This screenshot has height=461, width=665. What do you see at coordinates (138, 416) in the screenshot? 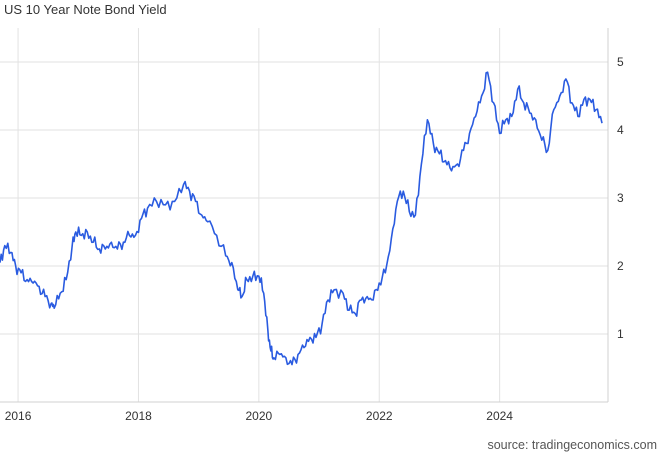
I see `x-tick-label: 2018` at bounding box center [138, 416].